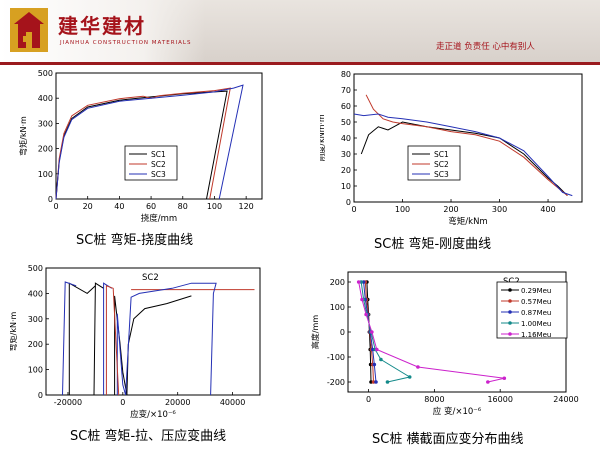 Image resolution: width=600 pixels, height=450 pixels. Describe the element at coordinates (29, 30) in the screenshot. I see `jianhua-logo-icon` at that location.